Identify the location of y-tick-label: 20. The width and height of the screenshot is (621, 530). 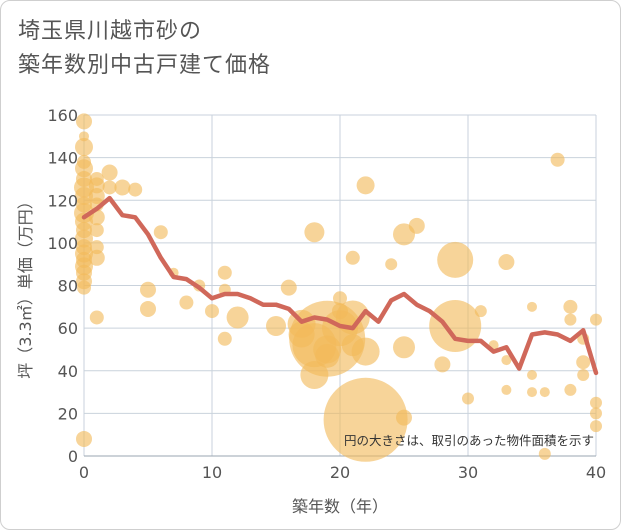
(68, 413).